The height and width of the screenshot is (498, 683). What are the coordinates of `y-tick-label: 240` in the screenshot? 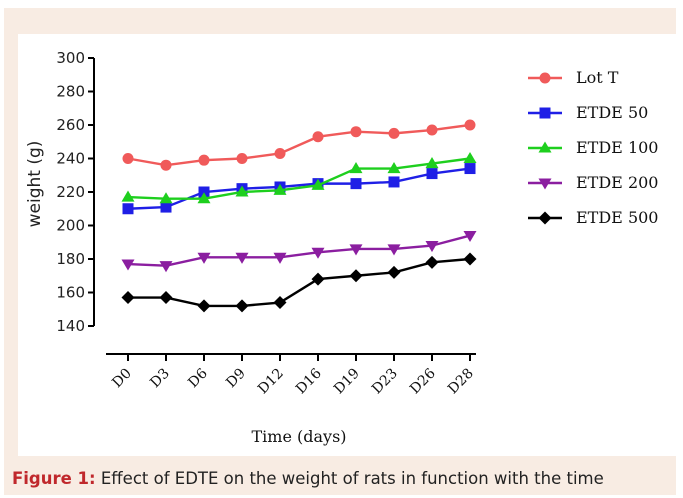 It's located at (70, 159).